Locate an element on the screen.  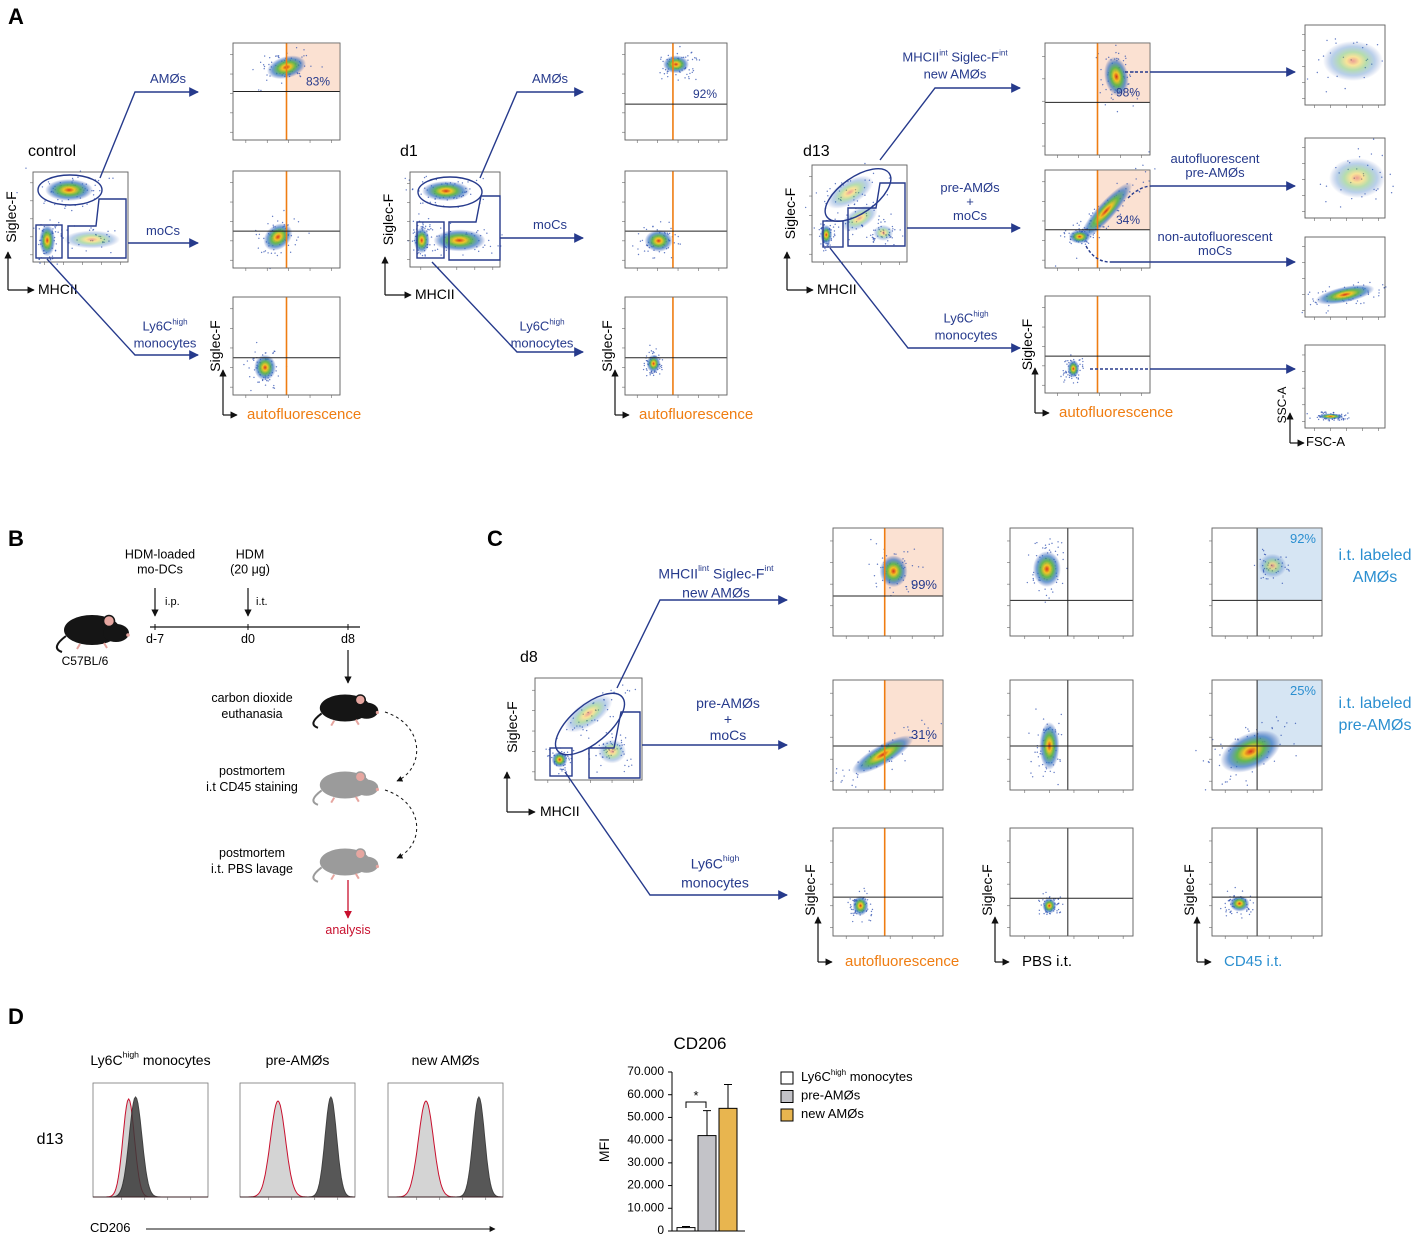
y-tick-label: 20.000 is located at coordinates (645, 1185).